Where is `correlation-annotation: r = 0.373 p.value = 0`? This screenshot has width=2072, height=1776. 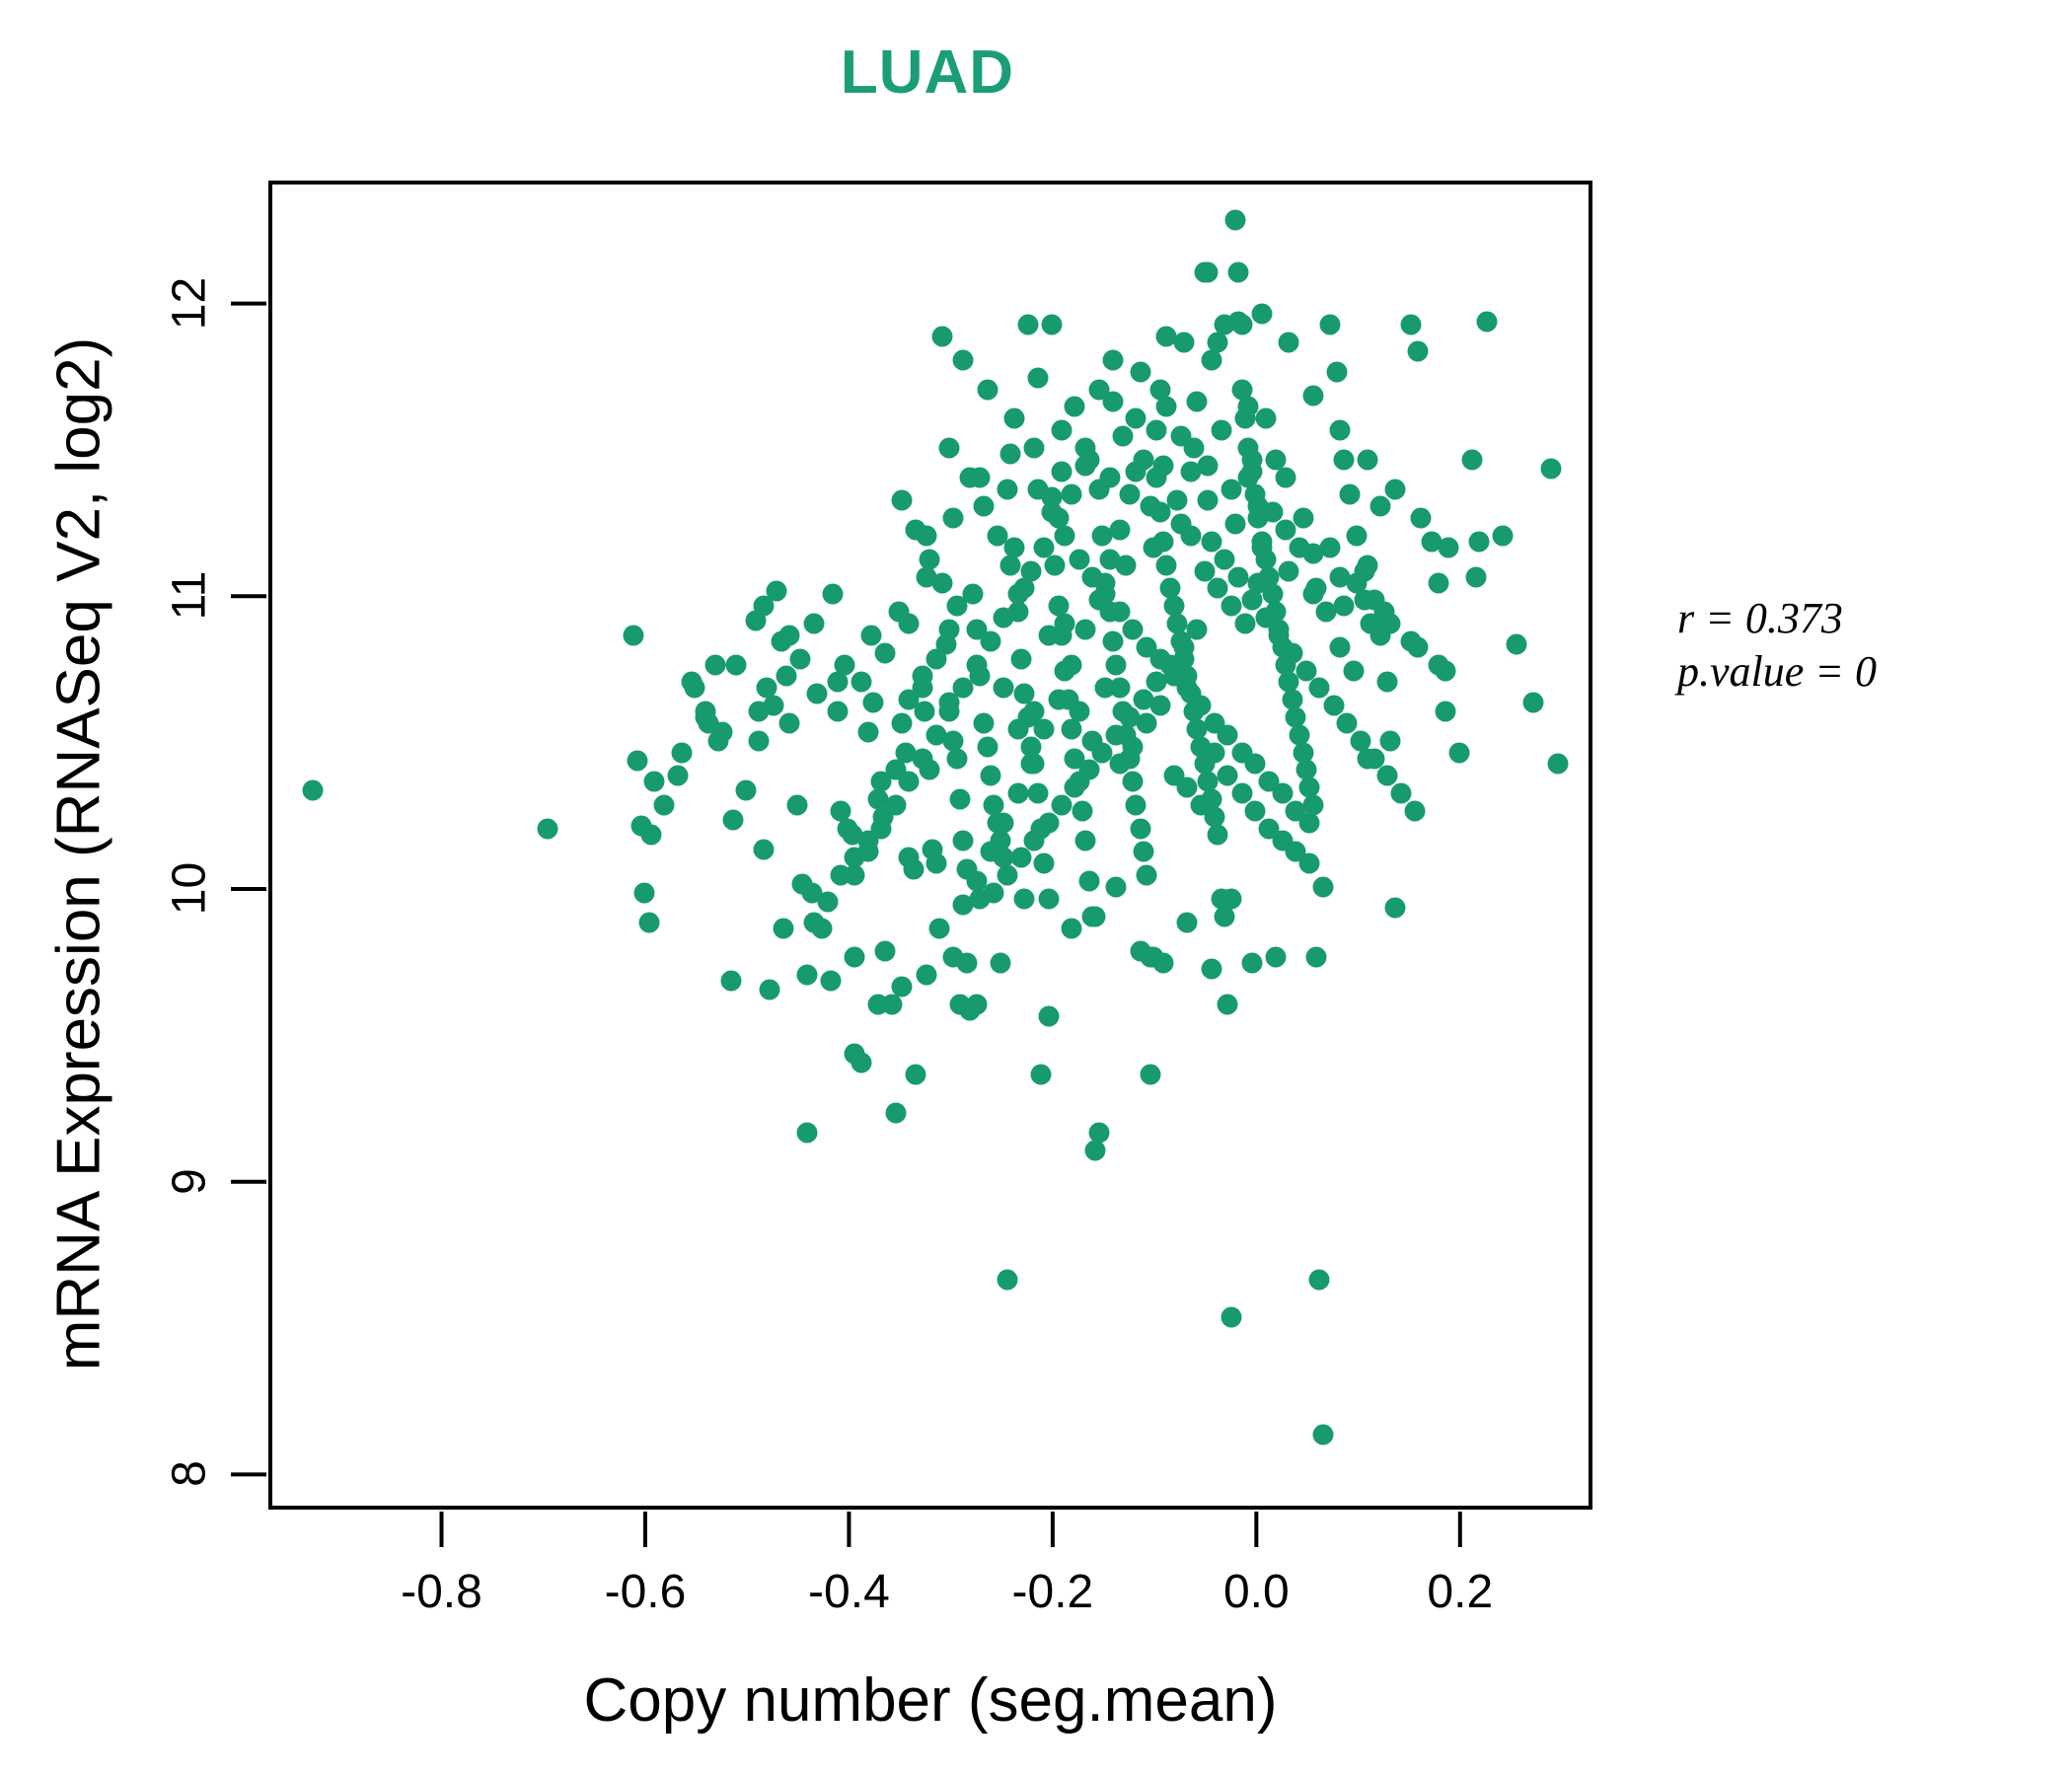 correlation-annotation: r = 0.373 p.value = 0 is located at coordinates (1777, 645).